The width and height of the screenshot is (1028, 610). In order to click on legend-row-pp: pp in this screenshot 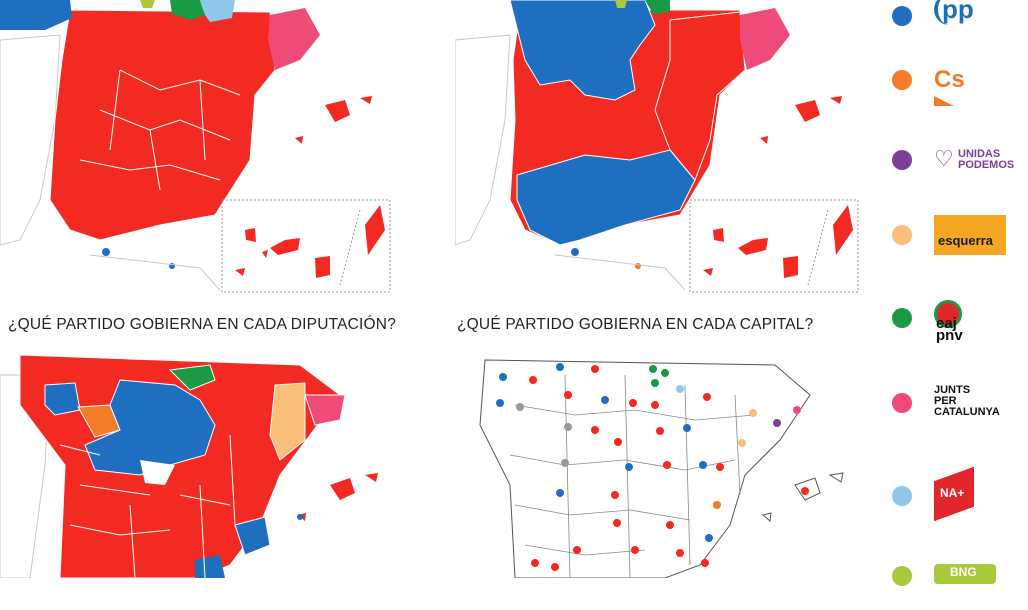, I will do `click(959, 22)`.